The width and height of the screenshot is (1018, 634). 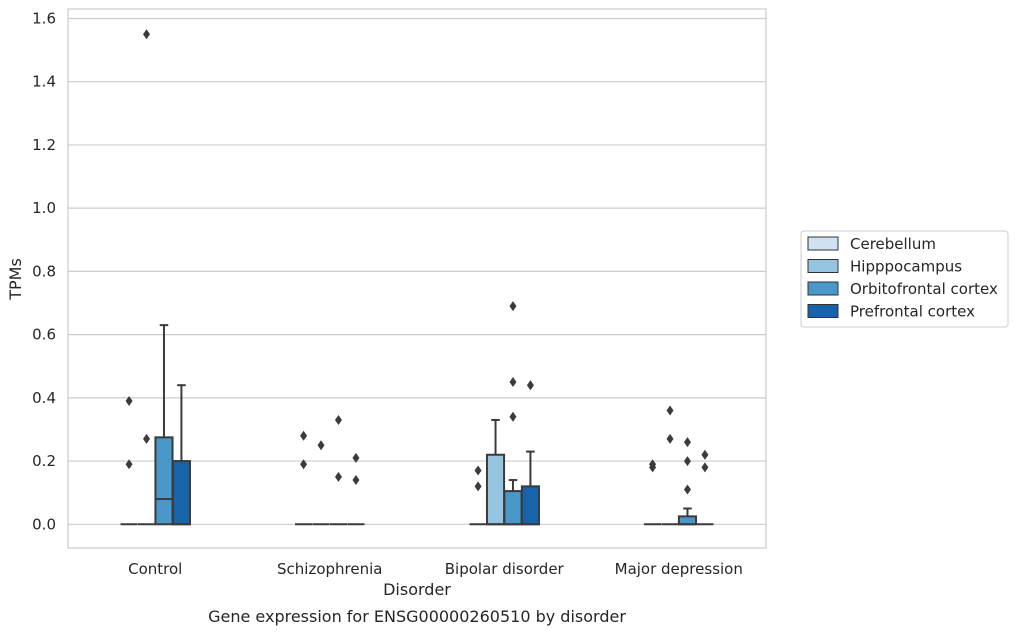 What do you see at coordinates (906, 267) in the screenshot?
I see `legend-label: Hipppocampus` at bounding box center [906, 267].